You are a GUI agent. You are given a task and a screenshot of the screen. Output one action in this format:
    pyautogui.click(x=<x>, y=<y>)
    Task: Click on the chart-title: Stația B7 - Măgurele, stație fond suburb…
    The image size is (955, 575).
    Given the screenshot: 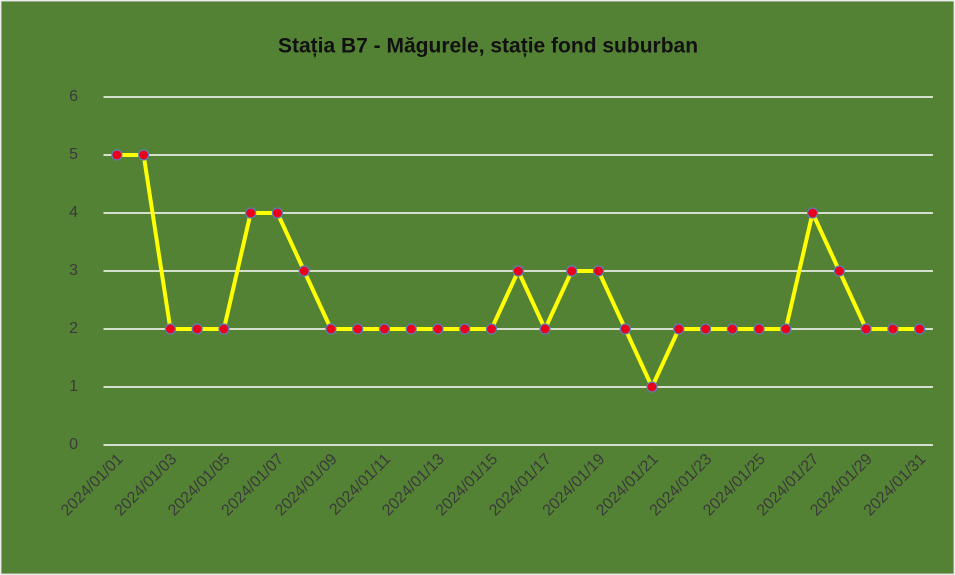 What is the action you would take?
    pyautogui.click(x=488, y=46)
    